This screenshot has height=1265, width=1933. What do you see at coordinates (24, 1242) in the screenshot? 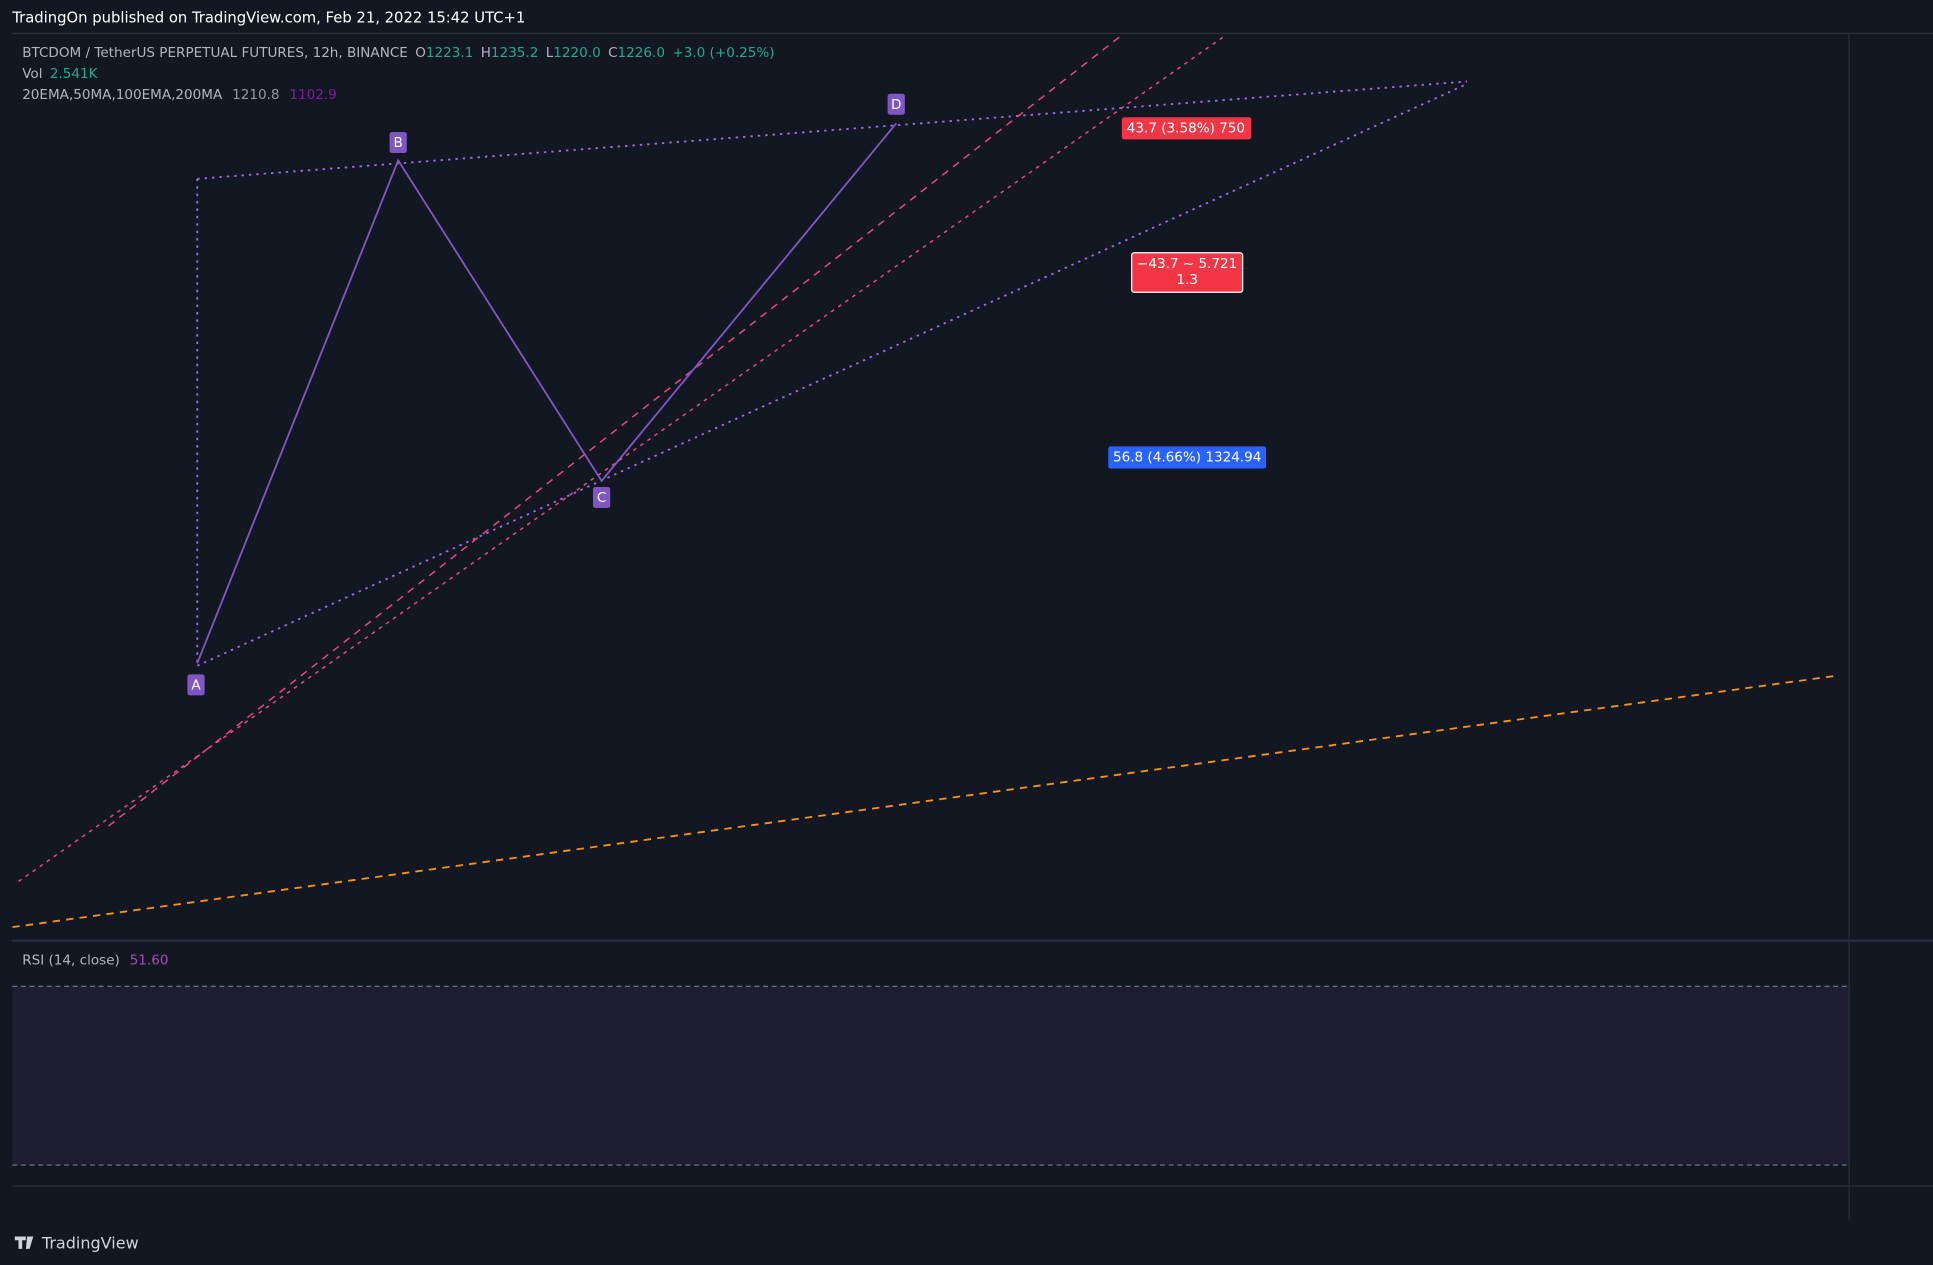
I see `logo` at bounding box center [24, 1242].